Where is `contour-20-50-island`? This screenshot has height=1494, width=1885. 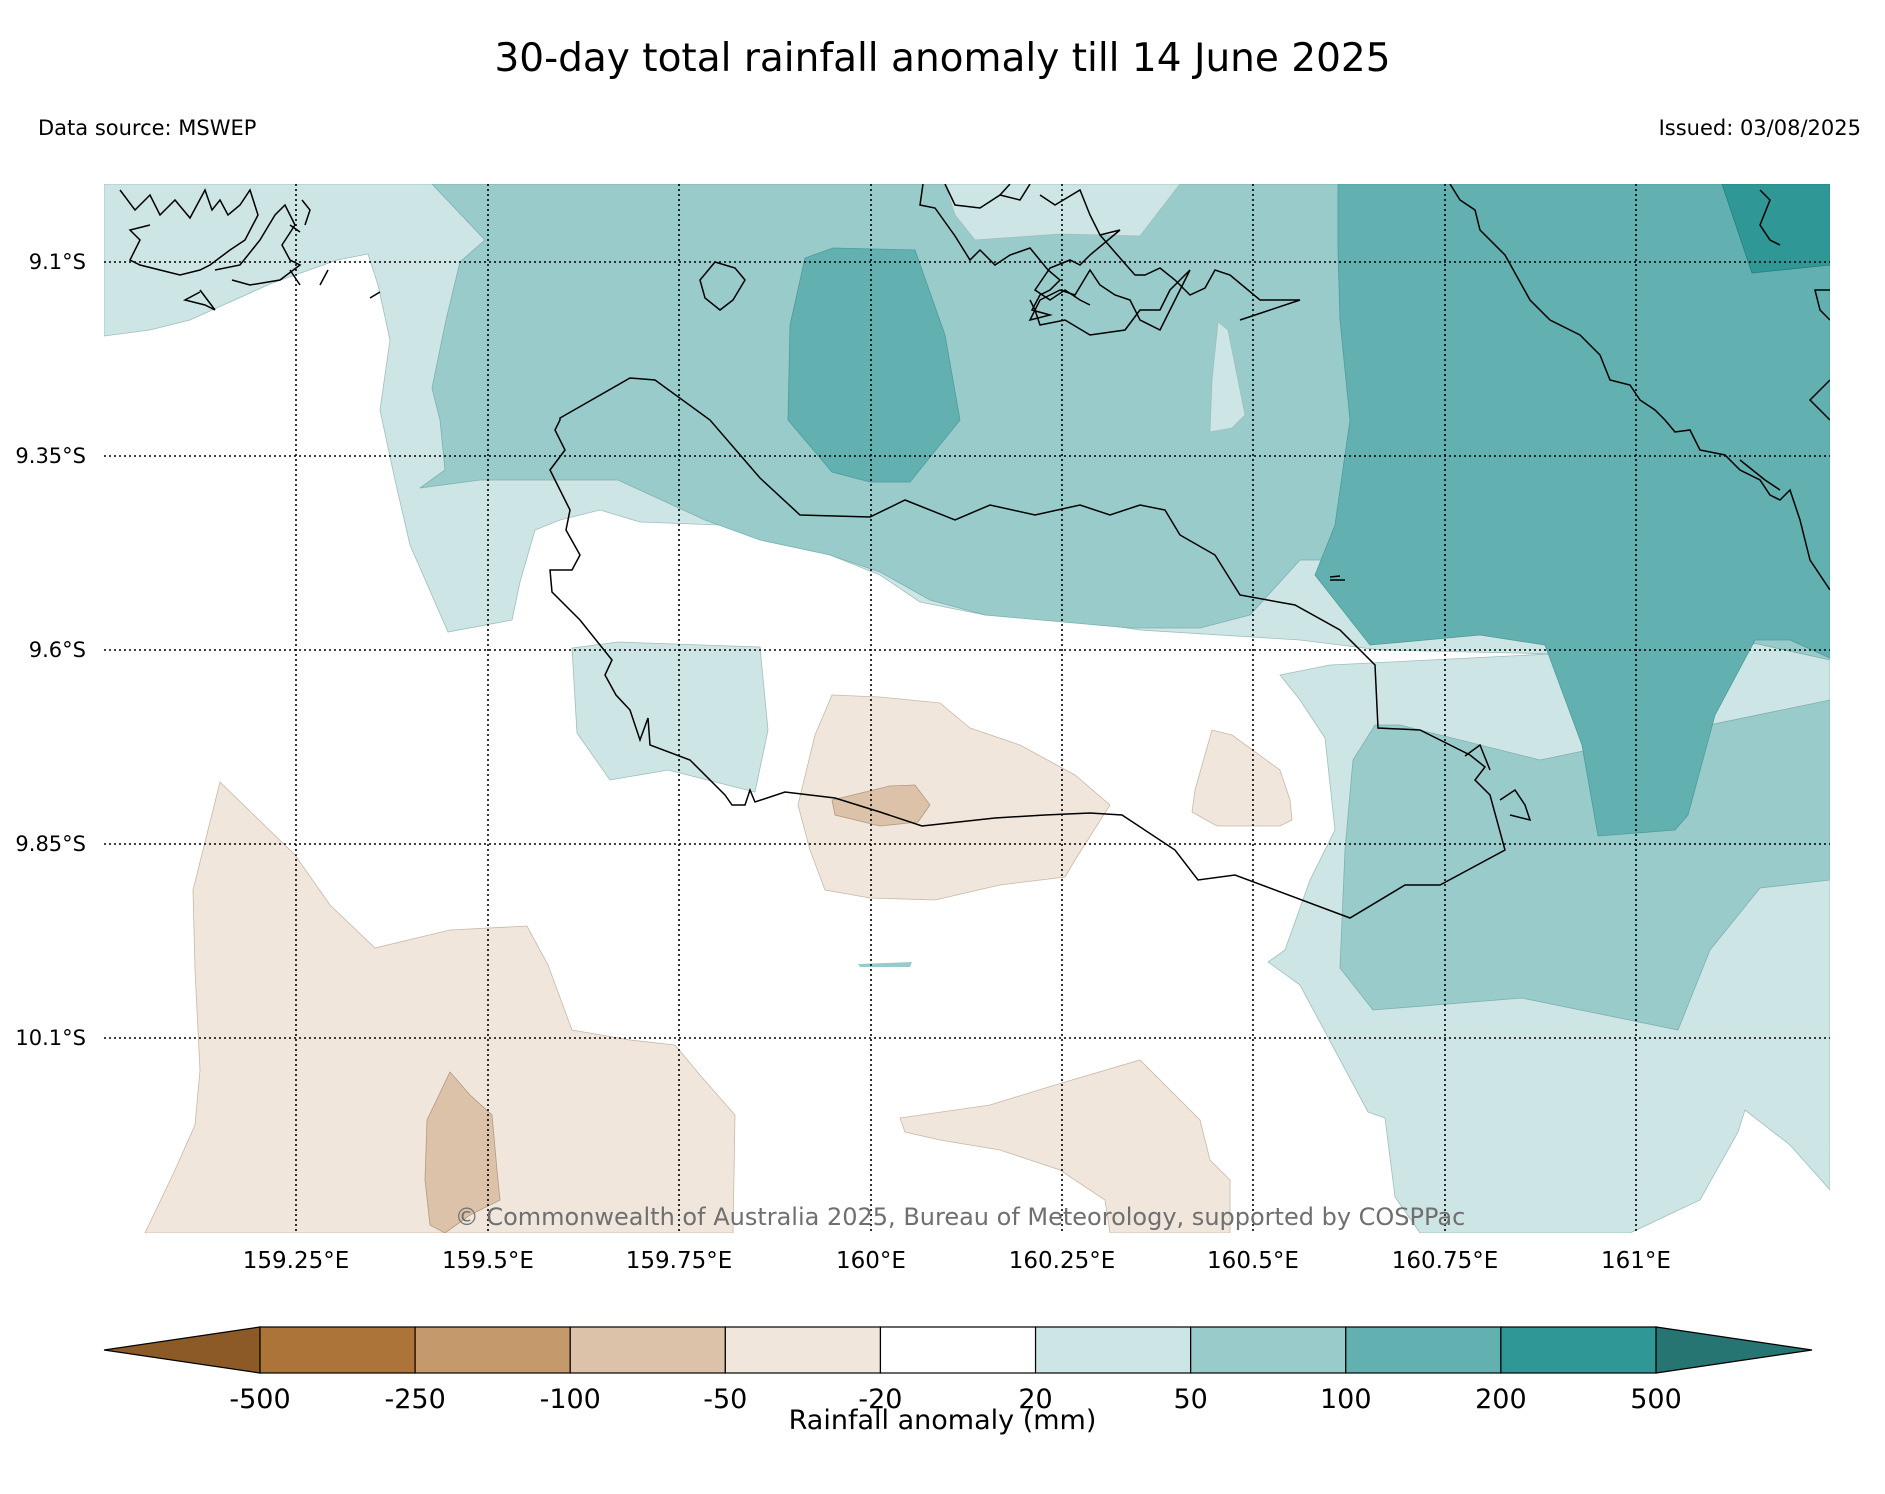 contour-20-50-island is located at coordinates (670, 717).